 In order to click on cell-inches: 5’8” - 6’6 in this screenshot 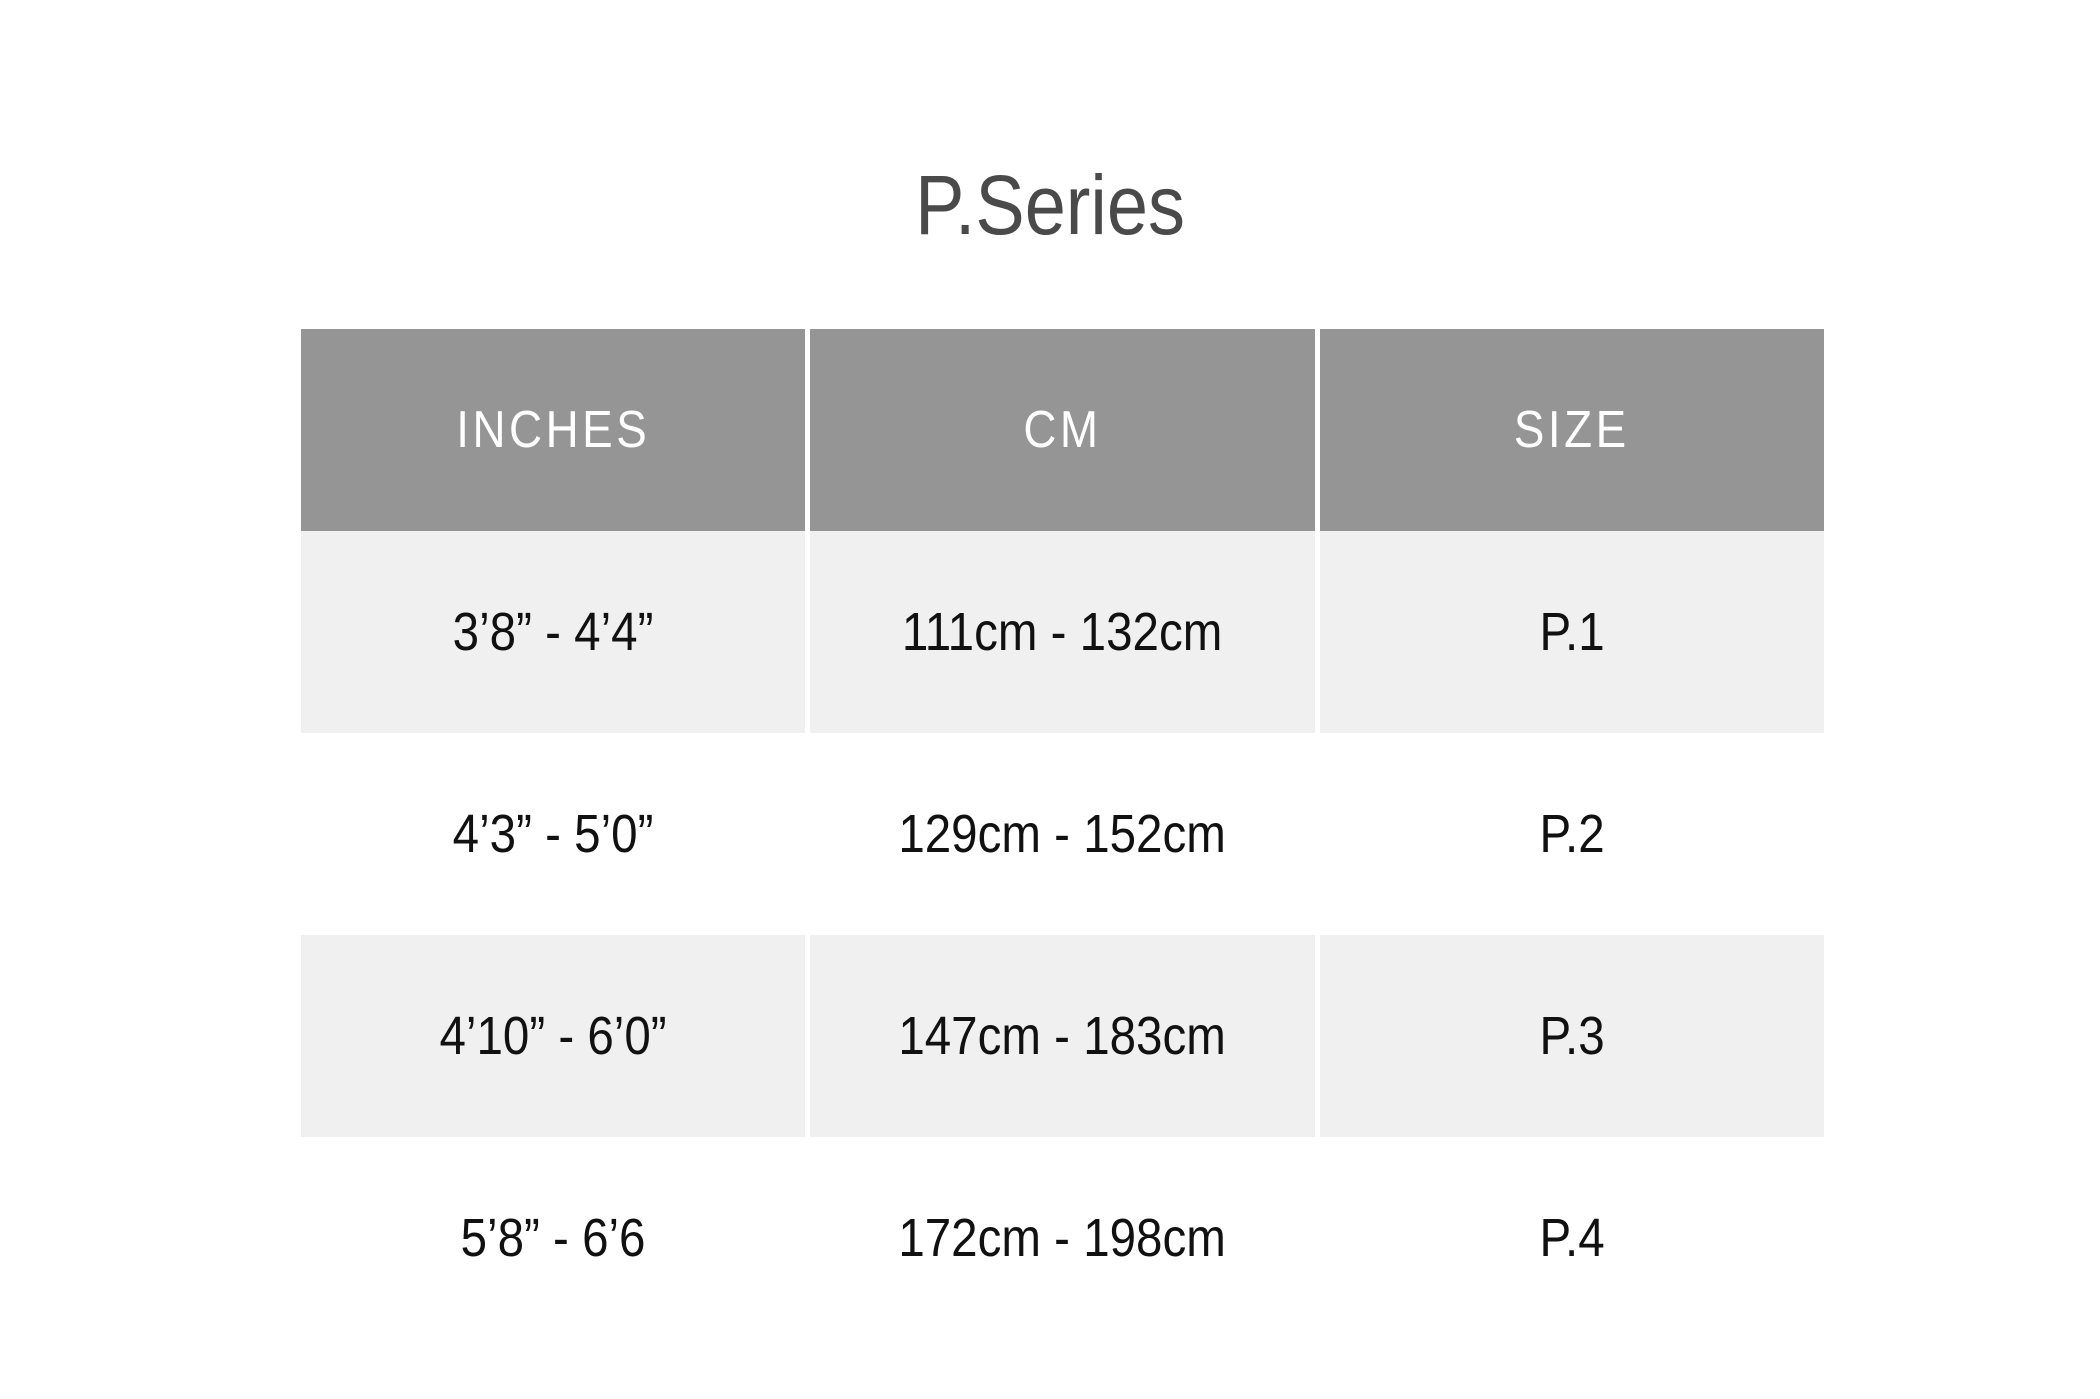, I will do `click(553, 1238)`.